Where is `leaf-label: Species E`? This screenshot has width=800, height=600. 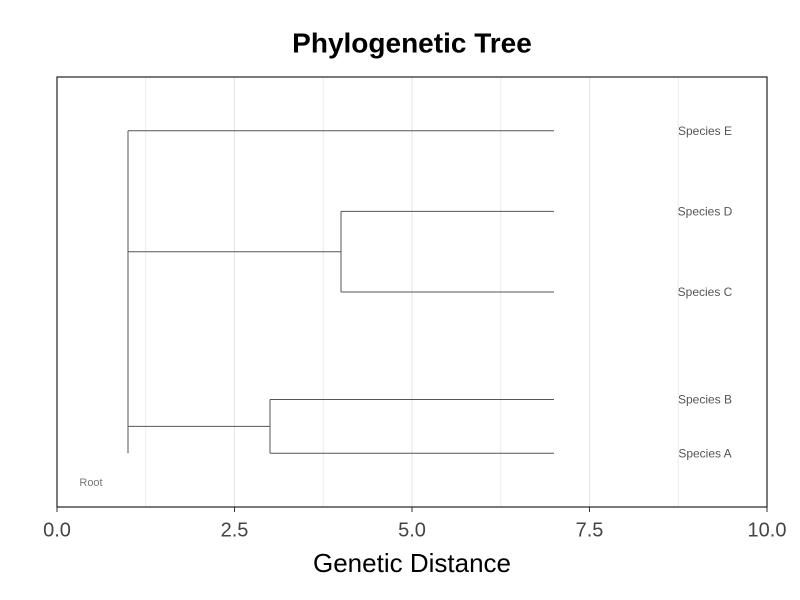
leaf-label: Species E is located at coordinates (705, 131).